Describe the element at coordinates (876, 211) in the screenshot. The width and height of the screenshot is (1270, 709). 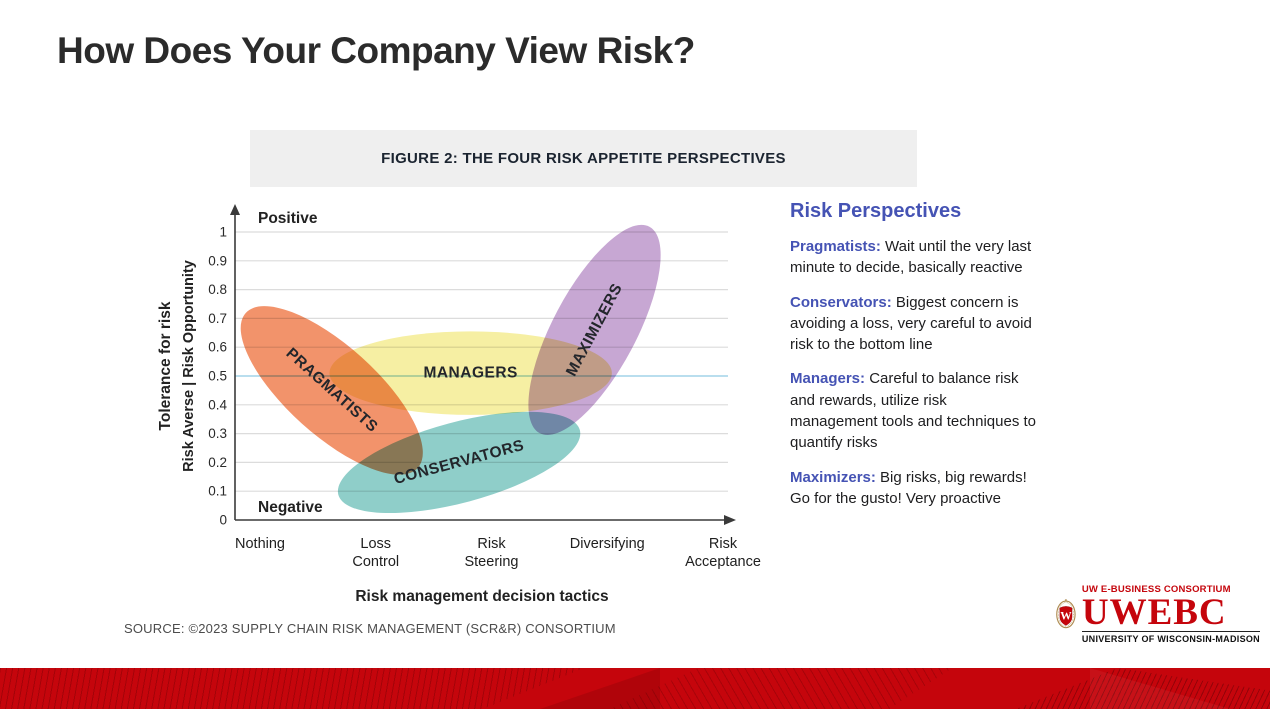
I see `panel-heading: Risk Perspectives` at that location.